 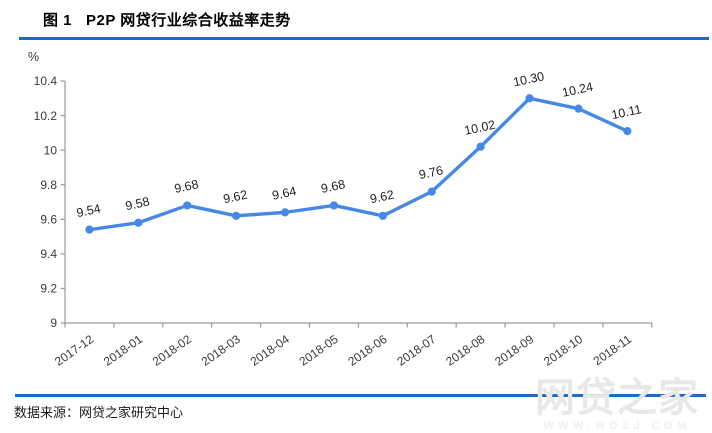 I want to click on x-axis-label: 2018-03, so click(x=221, y=350).